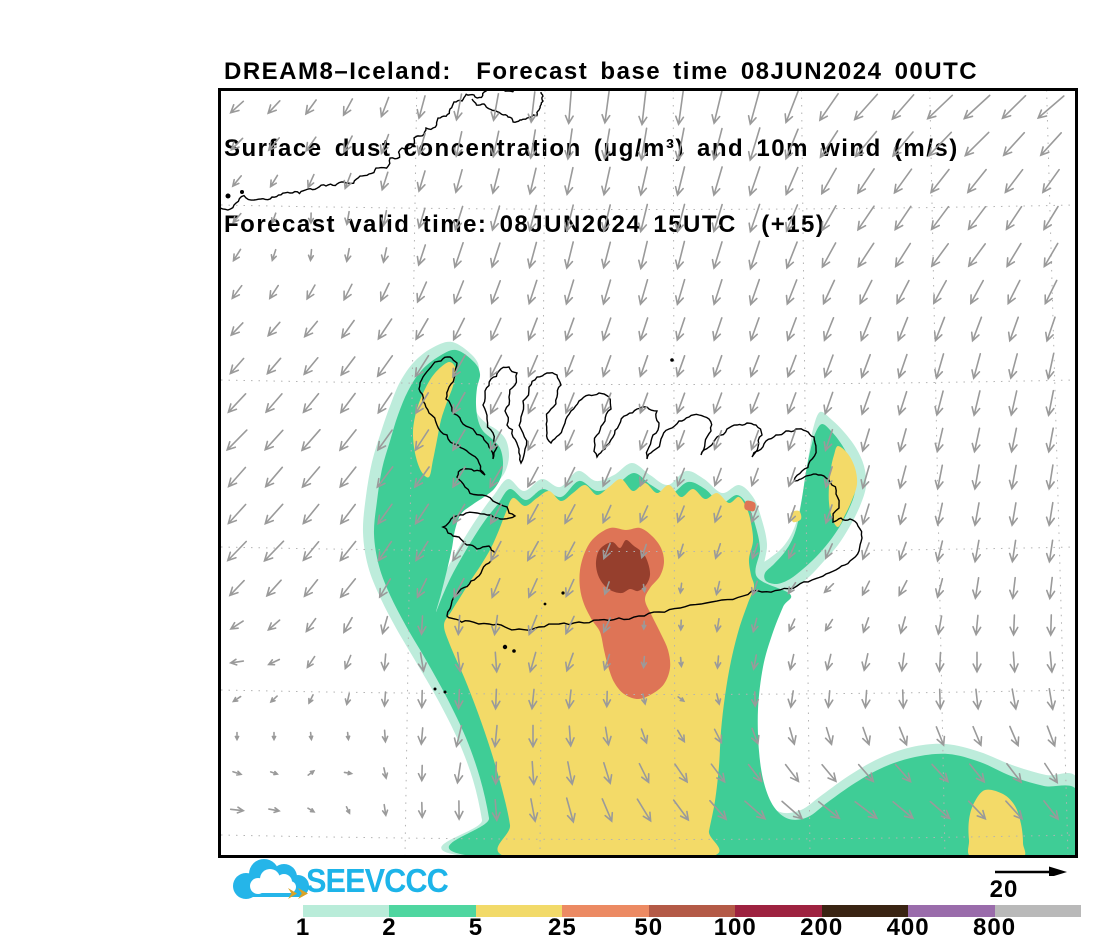  Describe the element at coordinates (1004, 889) in the screenshot. I see `wind-scale-value: 20` at that location.